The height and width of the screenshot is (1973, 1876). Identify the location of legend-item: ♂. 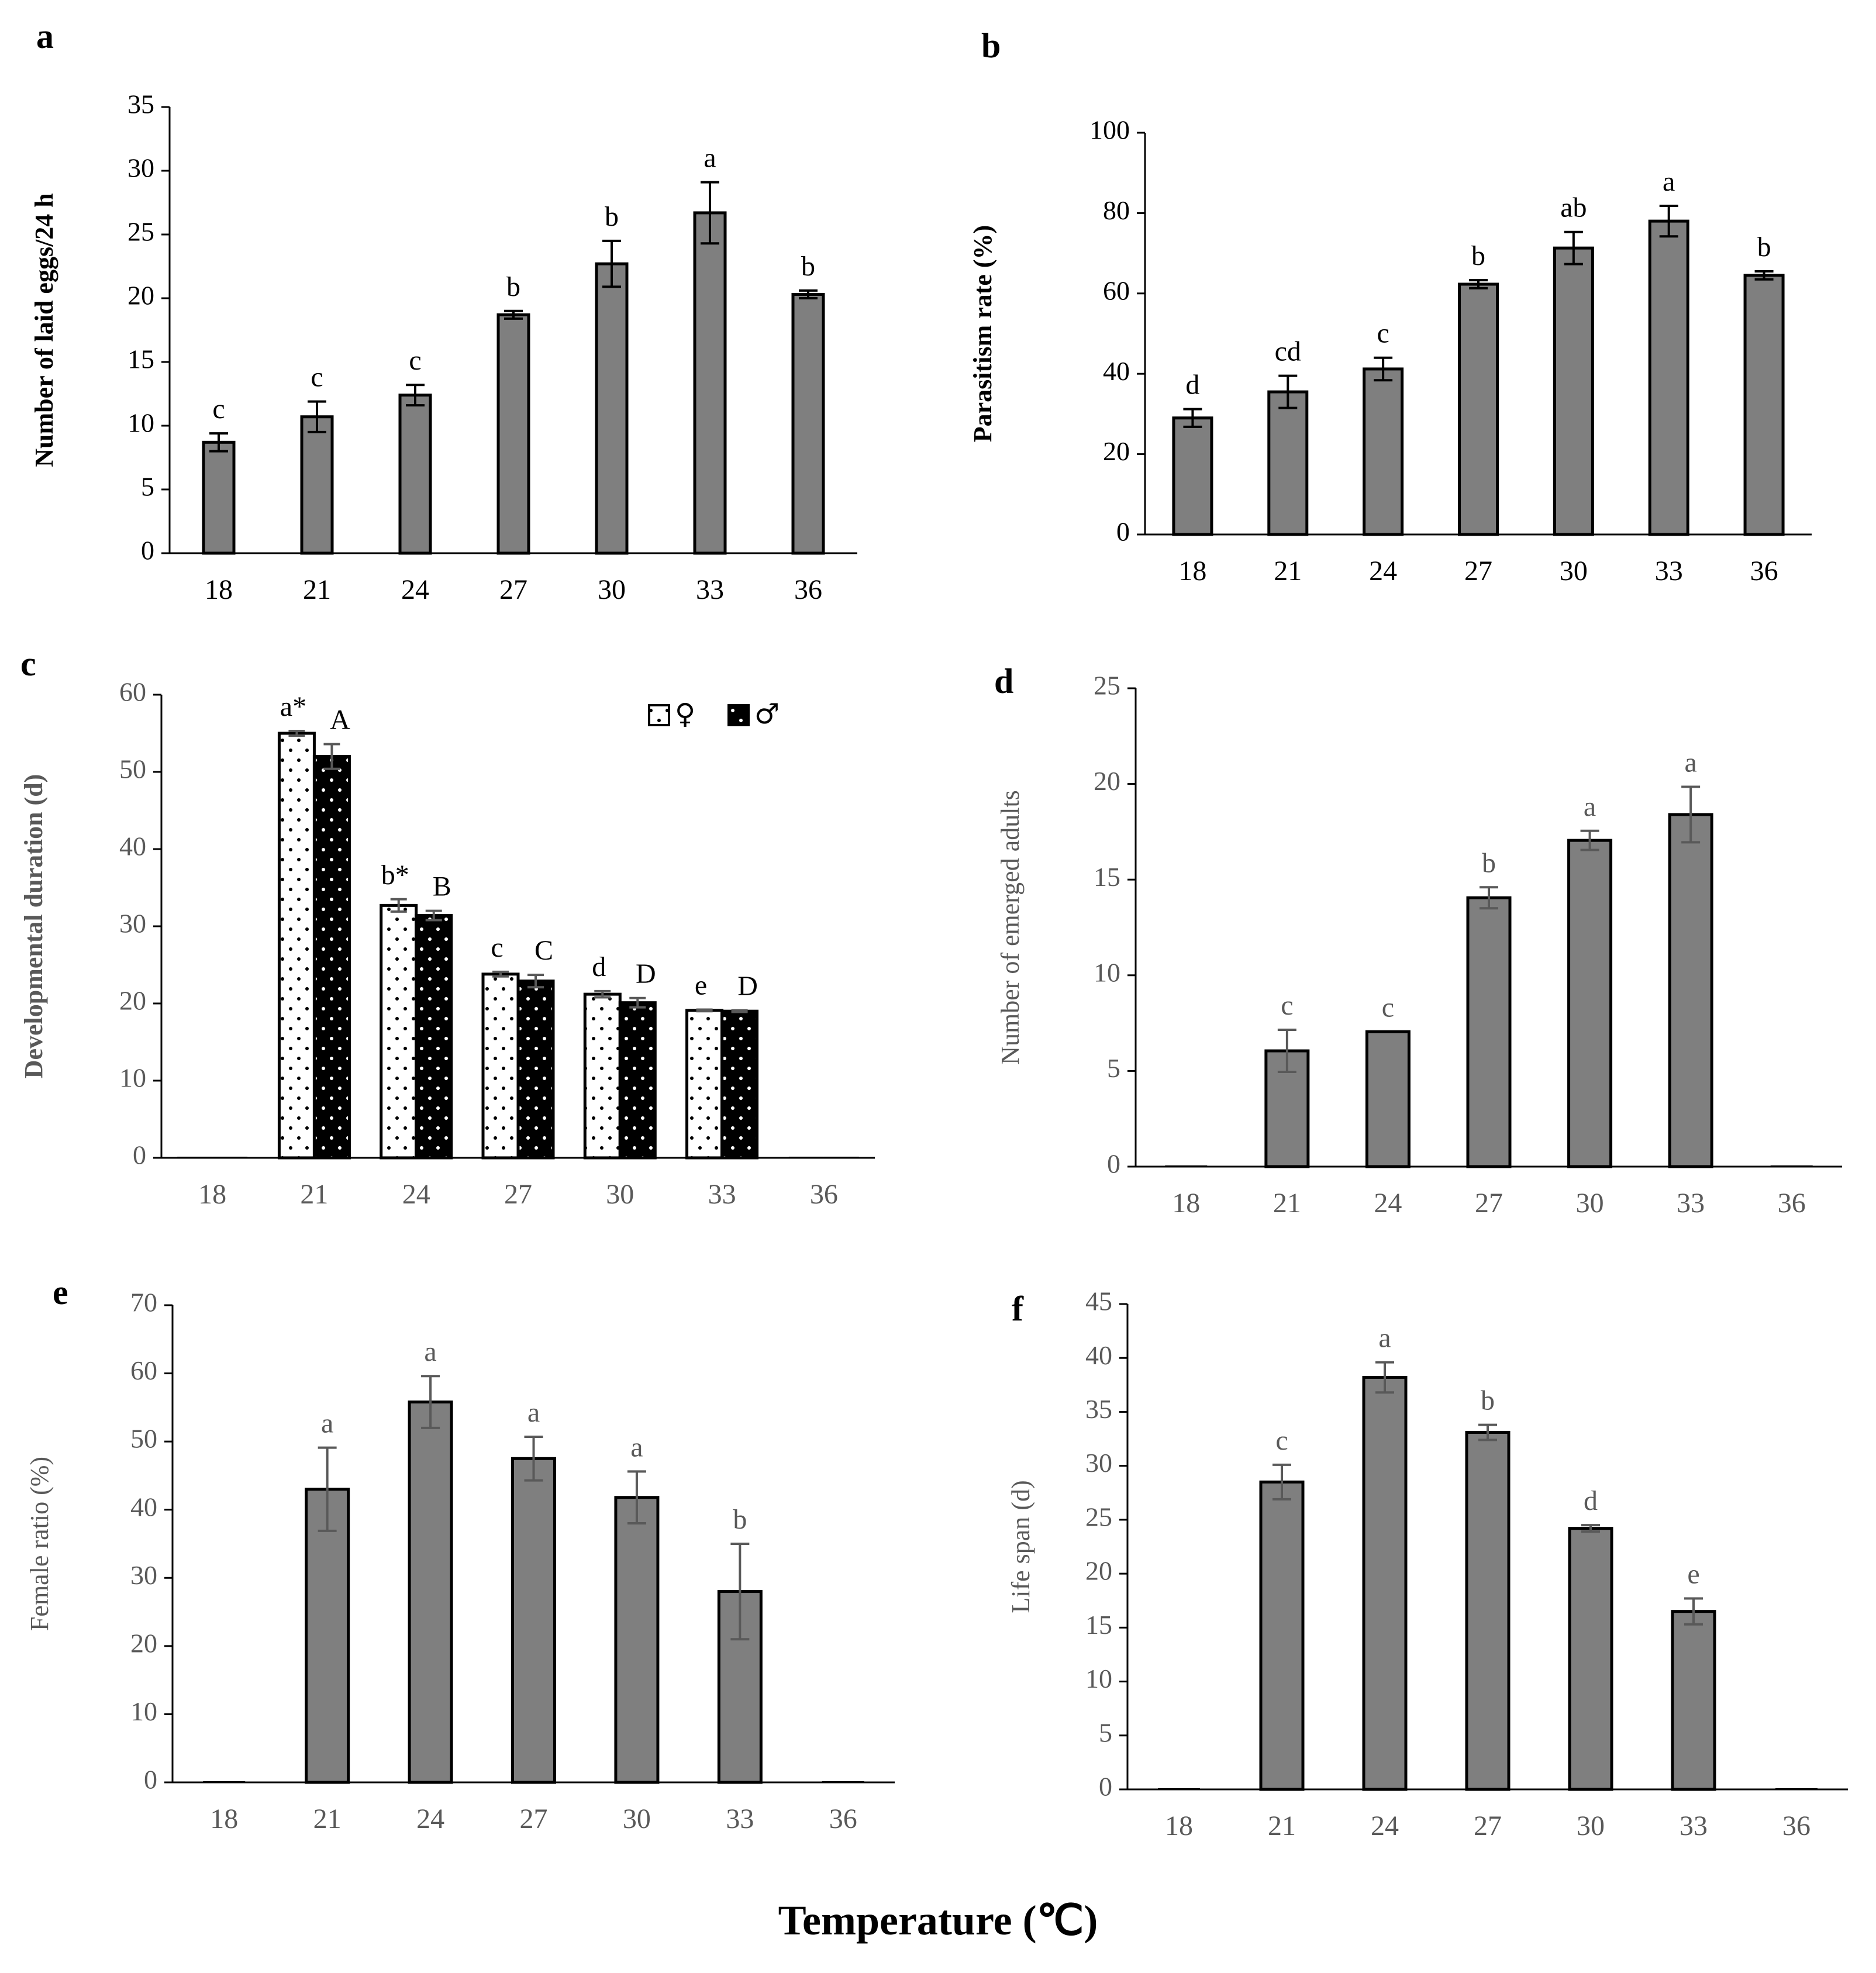
(754, 714).